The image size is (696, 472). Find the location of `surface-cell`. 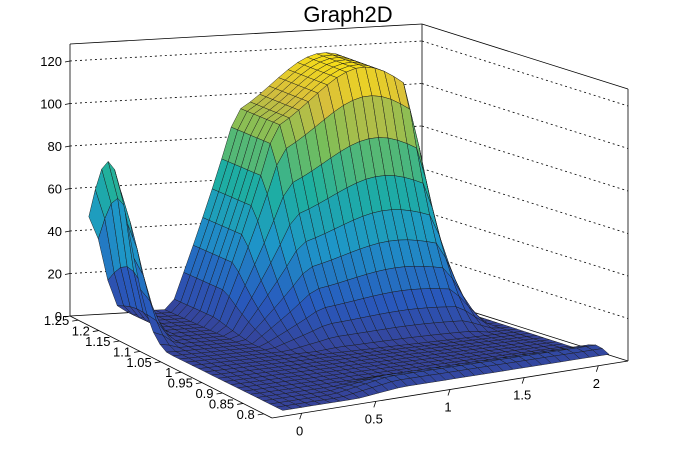

surface-cell is located at coordinates (601, 352).